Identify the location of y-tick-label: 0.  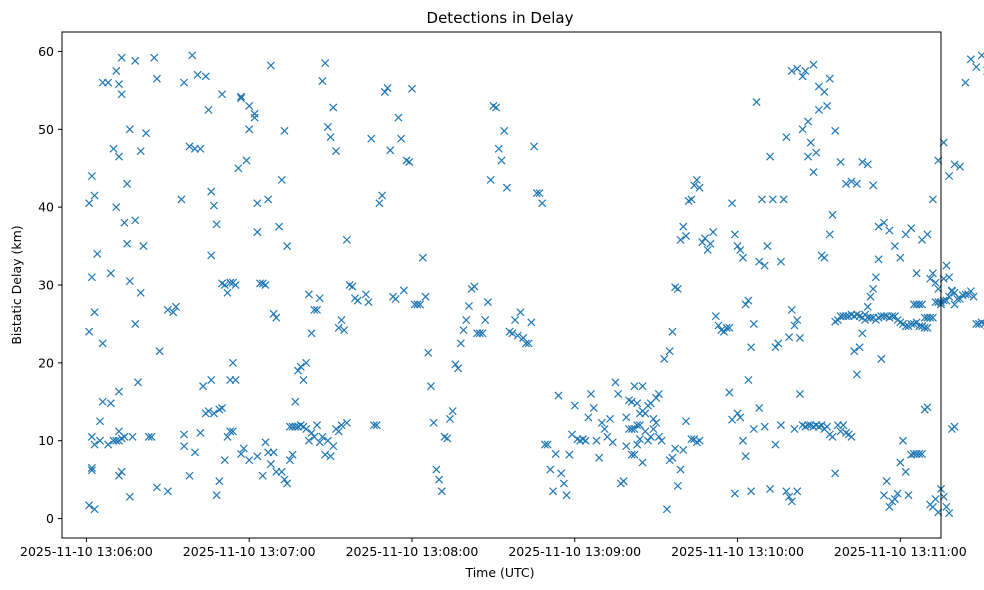
(50, 518).